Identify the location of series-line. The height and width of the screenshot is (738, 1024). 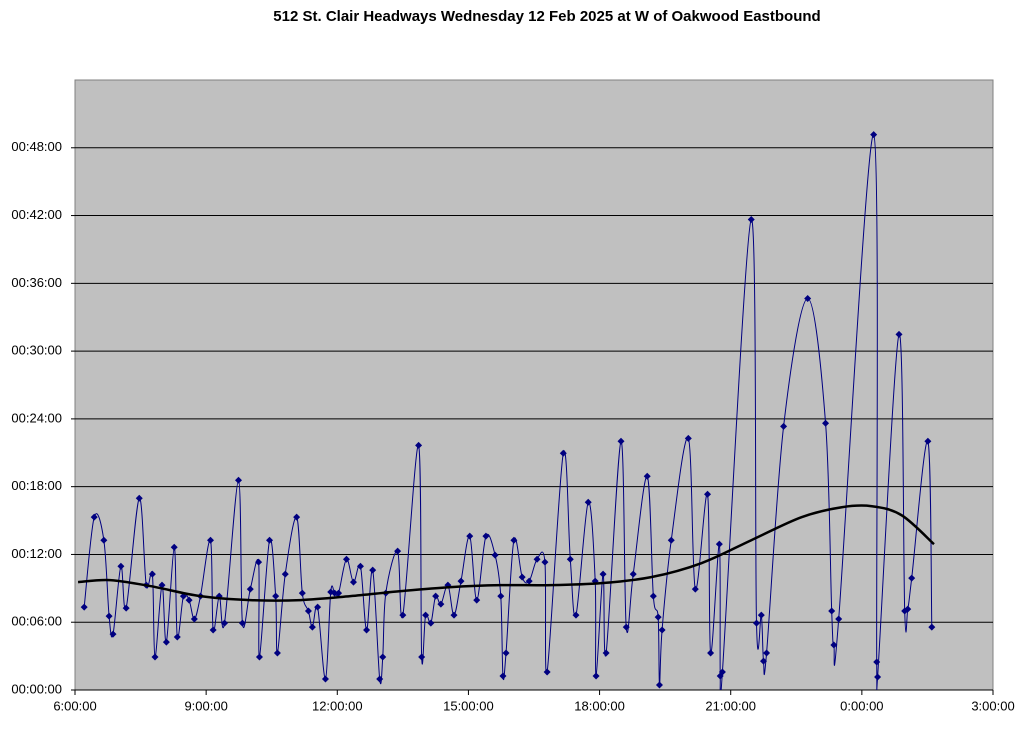
(506, 553).